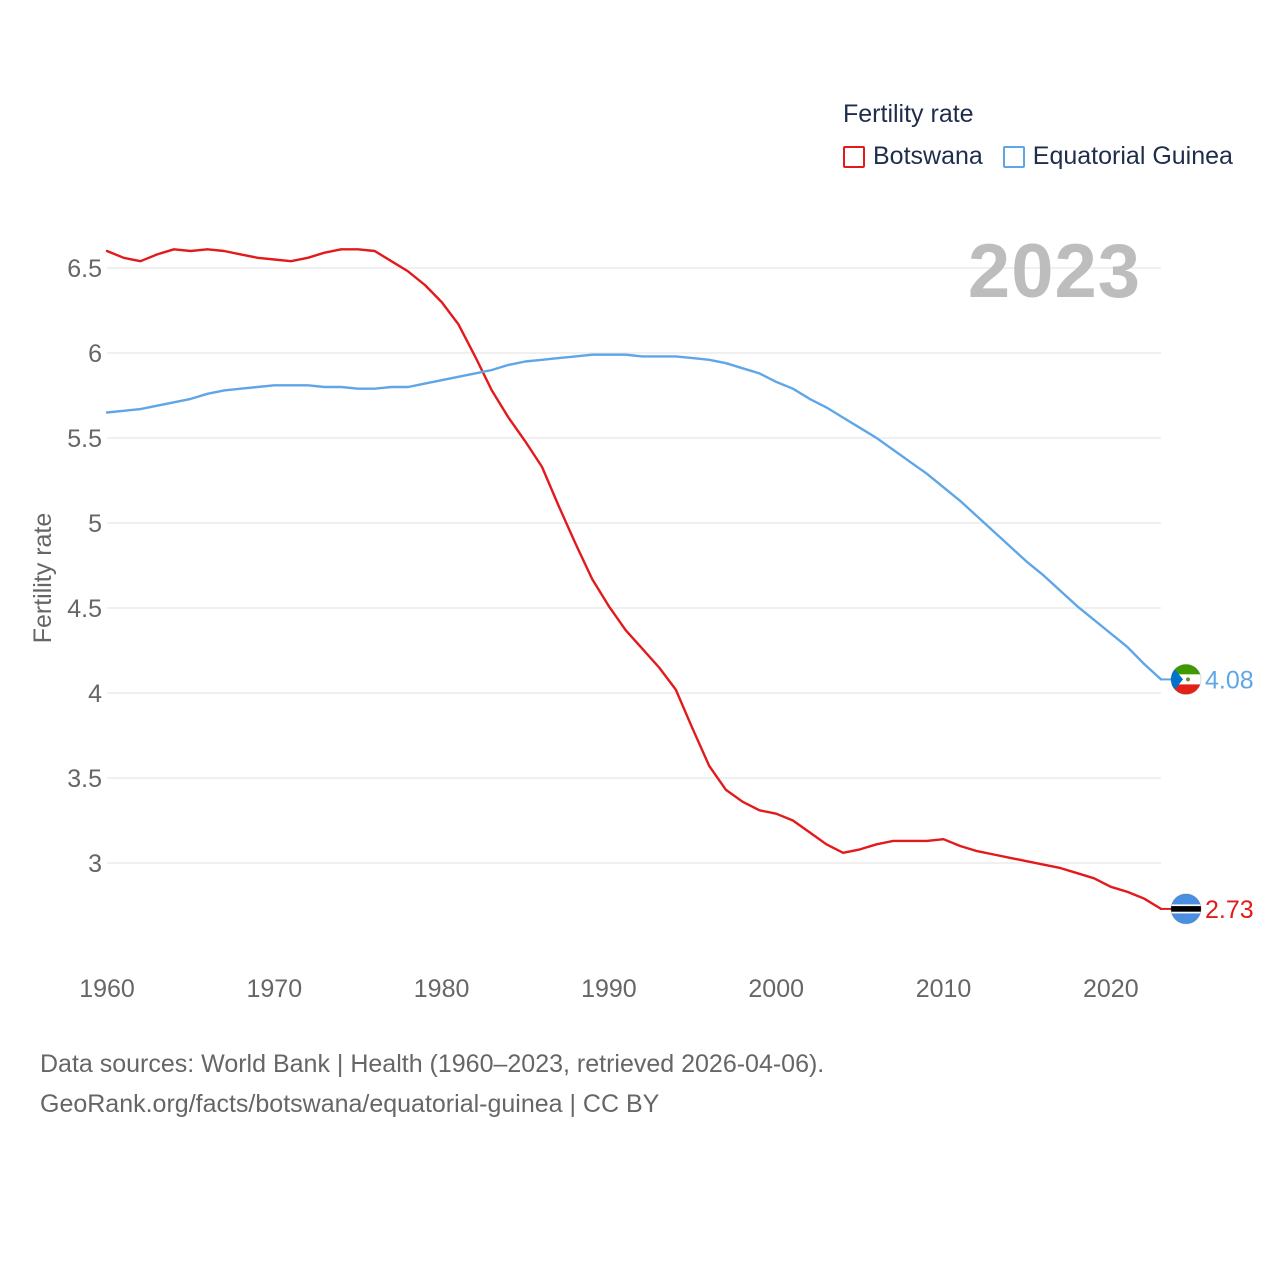 Image resolution: width=1280 pixels, height=1280 pixels. I want to click on legend: Botswana Equatorial Guinea, so click(1048, 156).